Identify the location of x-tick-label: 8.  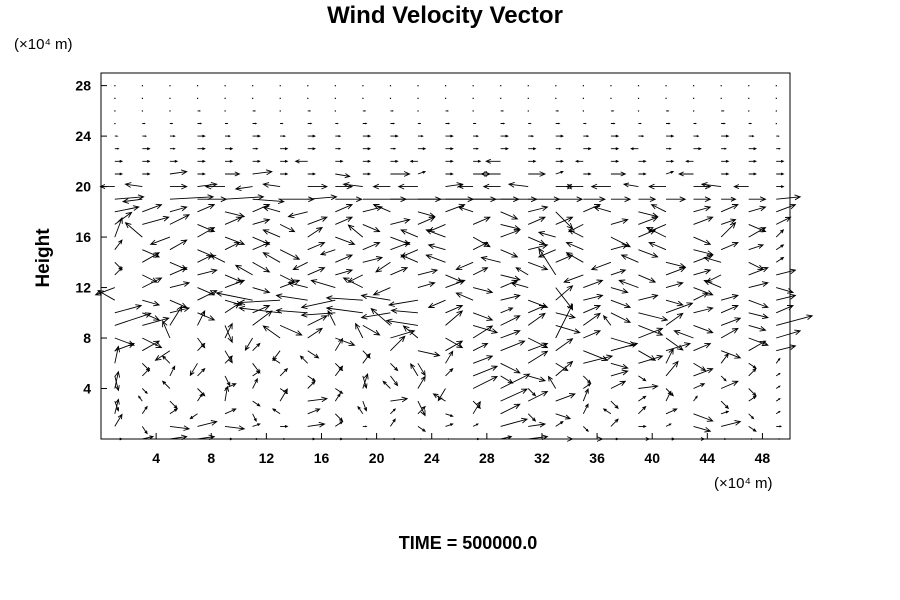
(211, 458).